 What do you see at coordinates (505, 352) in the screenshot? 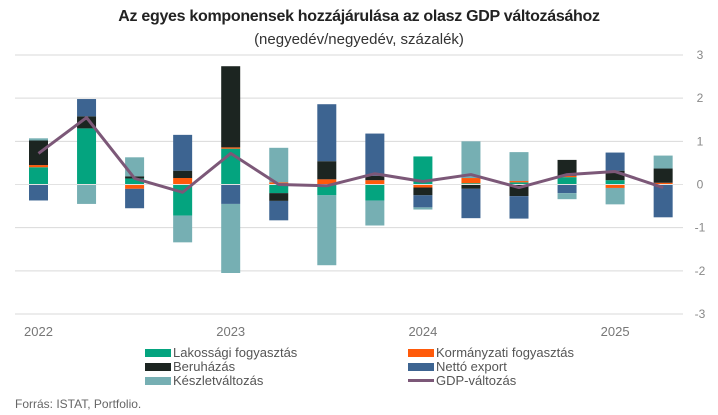
I see `legend-label: Kormányzati fogyasztás` at bounding box center [505, 352].